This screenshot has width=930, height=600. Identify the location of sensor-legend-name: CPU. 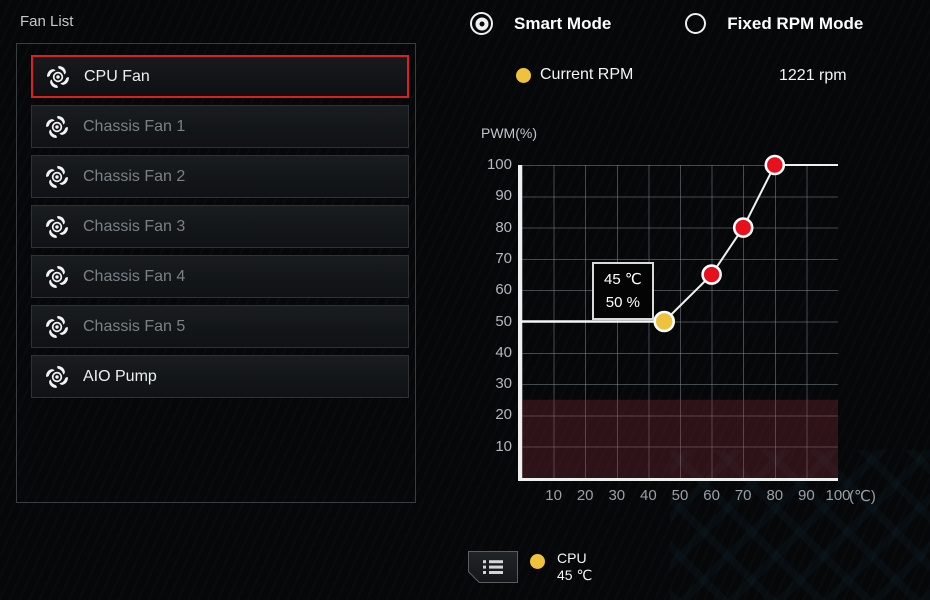
(572, 558).